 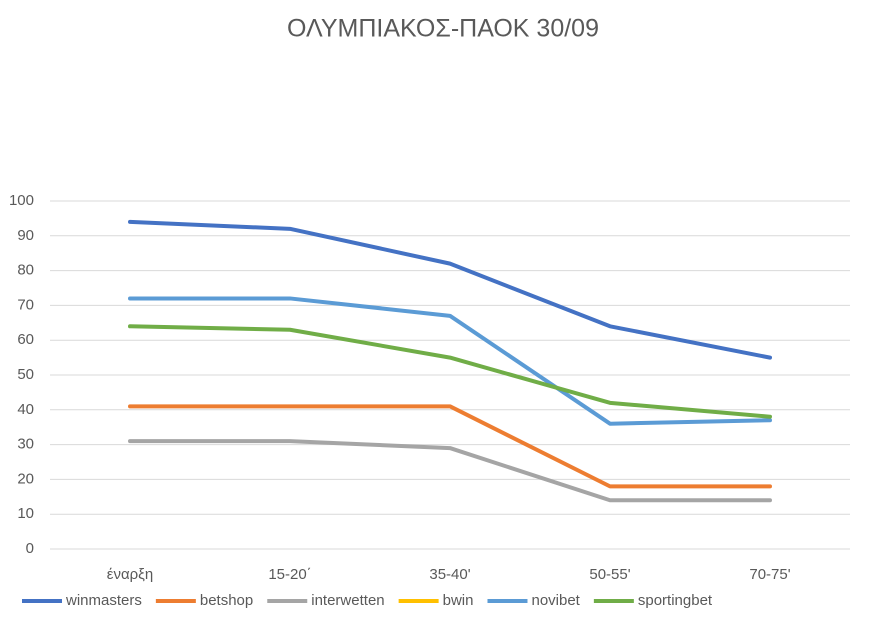 What do you see at coordinates (25, 513) in the screenshot?
I see `y-tick-label: 10` at bounding box center [25, 513].